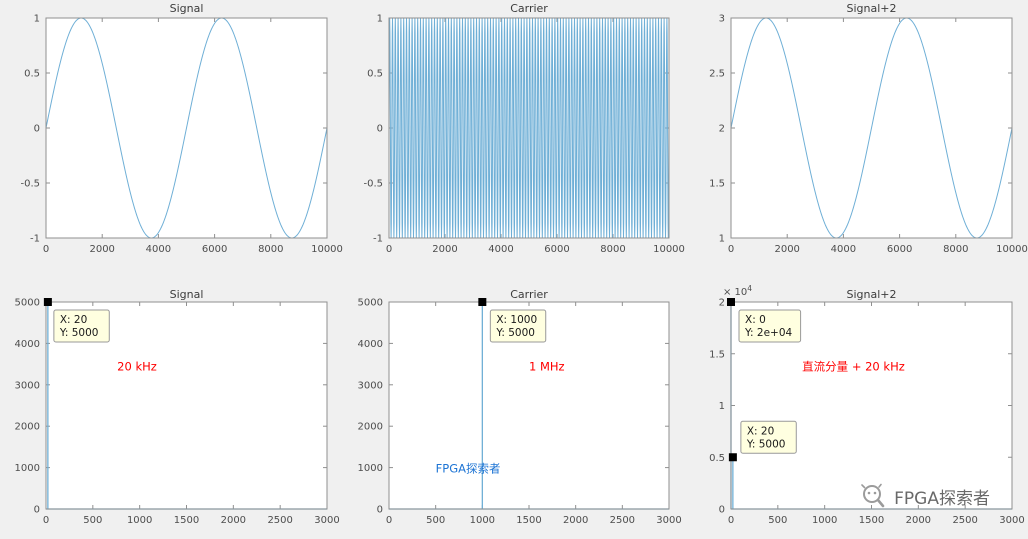 This screenshot has width=1028, height=539. What do you see at coordinates (737, 291) in the screenshot?
I see `y-axis-exponent: × 10⁴` at bounding box center [737, 291].